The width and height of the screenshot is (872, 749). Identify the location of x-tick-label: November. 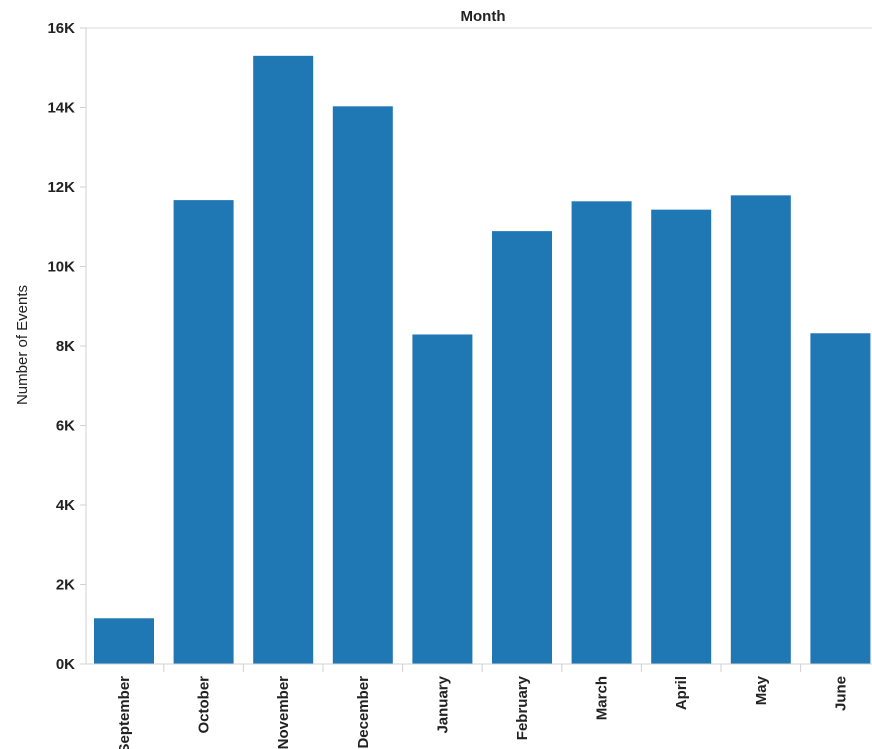
(283, 712).